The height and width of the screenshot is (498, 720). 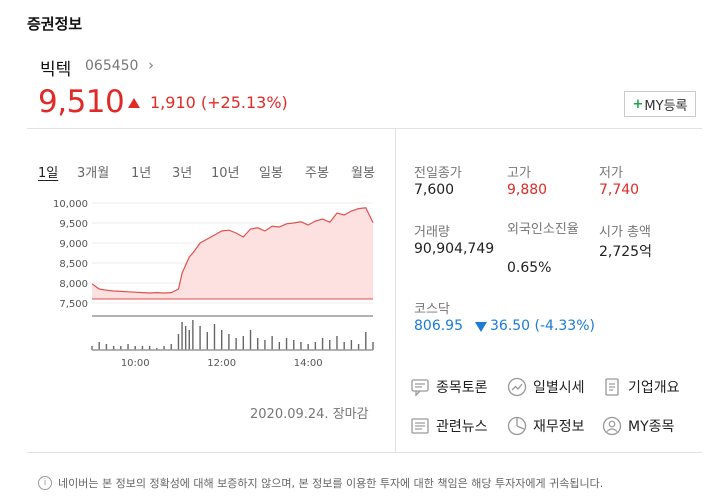 What do you see at coordinates (45, 483) in the screenshot?
I see `info-icon: i` at bounding box center [45, 483].